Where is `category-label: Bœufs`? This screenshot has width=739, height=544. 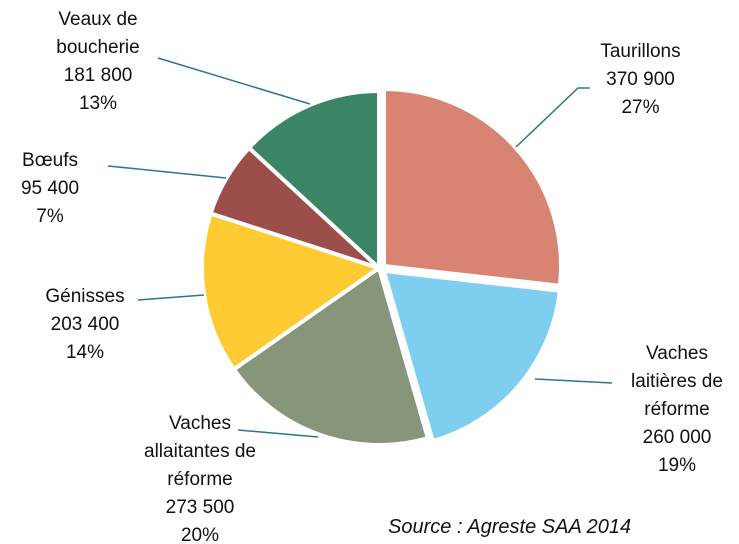
category-label: Bœufs is located at coordinates (50, 160).